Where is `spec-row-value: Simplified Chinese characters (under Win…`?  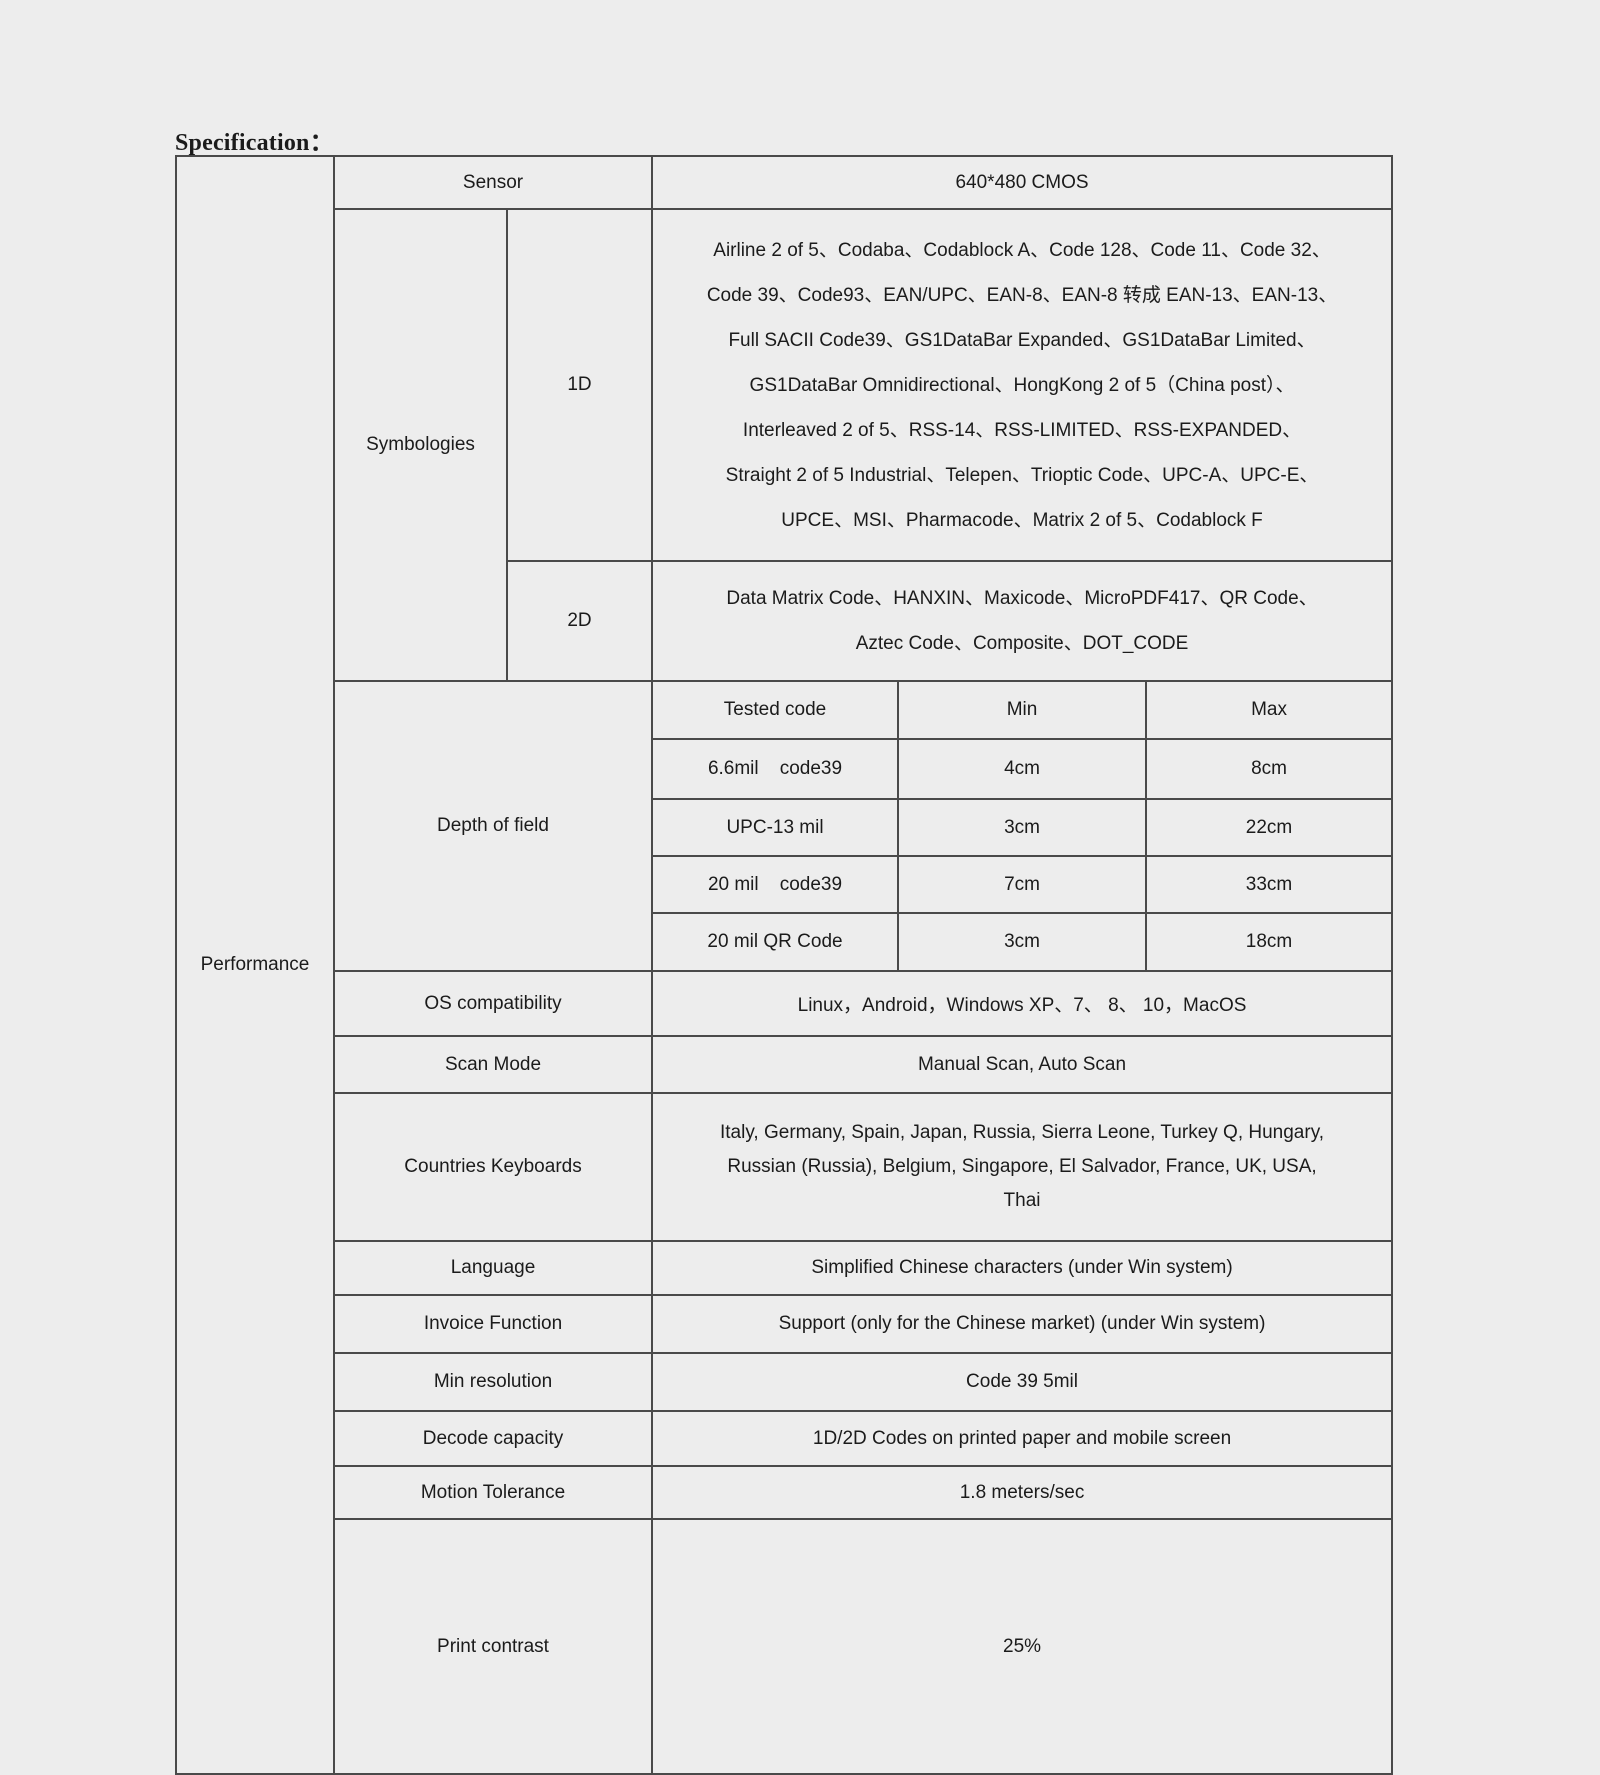 spec-row-value: Simplified Chinese characters (under Win… is located at coordinates (1022, 1268).